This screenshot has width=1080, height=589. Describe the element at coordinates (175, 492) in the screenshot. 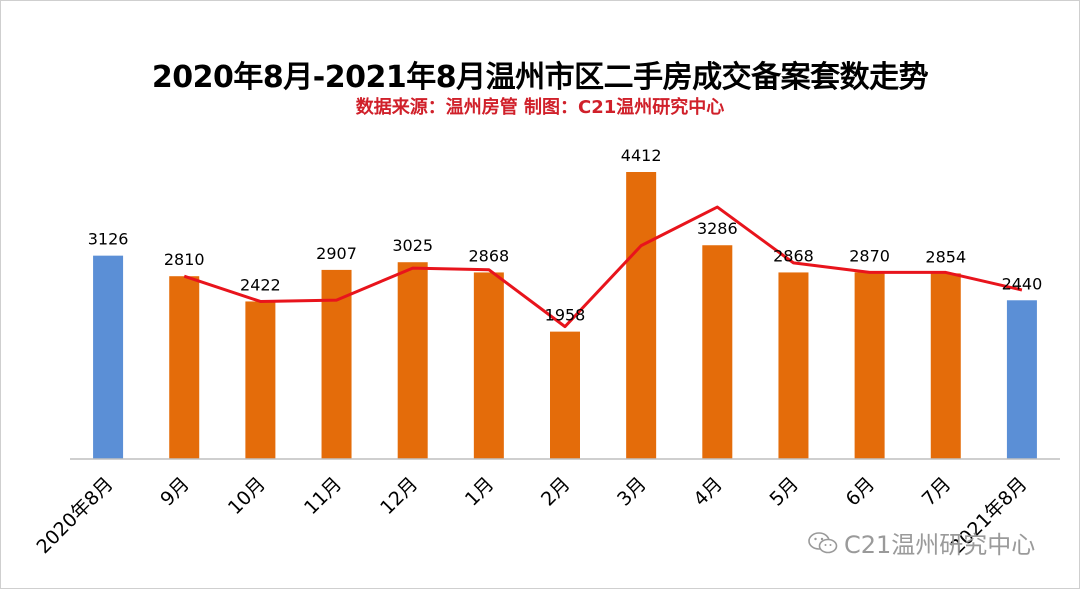

I see `x-tick-label-1: 9月` at that location.